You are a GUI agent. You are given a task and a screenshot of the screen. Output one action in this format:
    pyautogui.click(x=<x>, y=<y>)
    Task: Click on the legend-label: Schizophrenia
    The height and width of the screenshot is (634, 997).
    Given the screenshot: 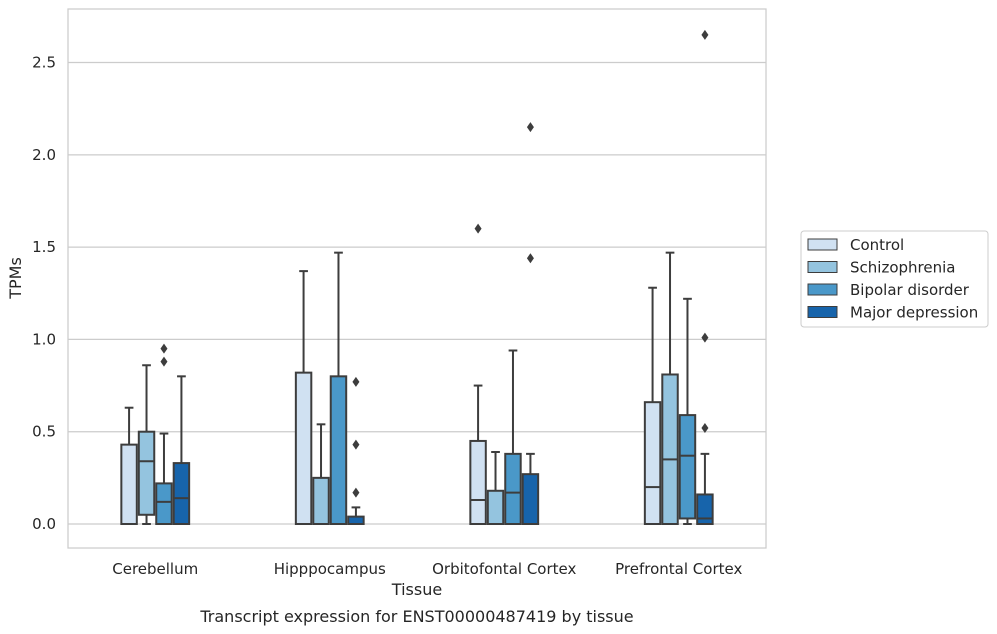 What is the action you would take?
    pyautogui.click(x=902, y=268)
    